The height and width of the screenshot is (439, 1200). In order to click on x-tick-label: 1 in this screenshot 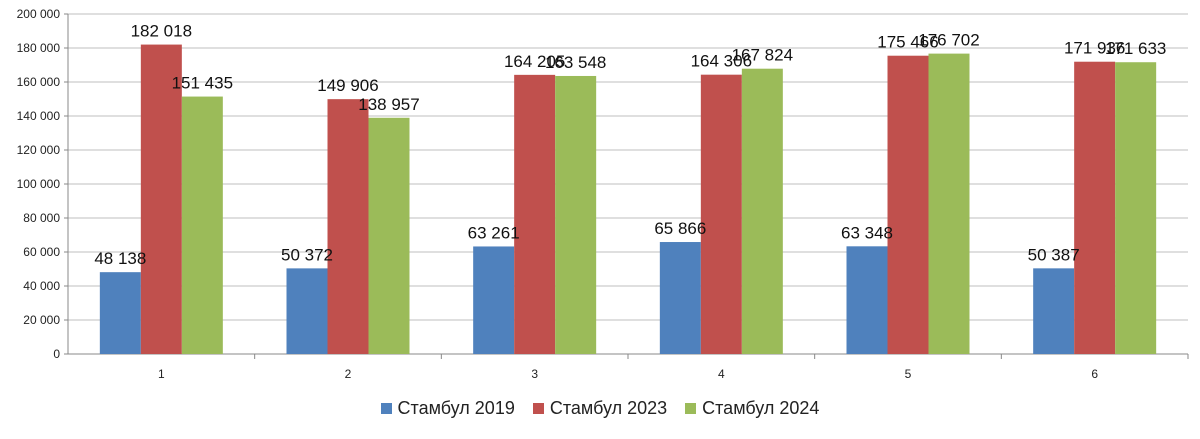, I will do `click(161, 374)`.